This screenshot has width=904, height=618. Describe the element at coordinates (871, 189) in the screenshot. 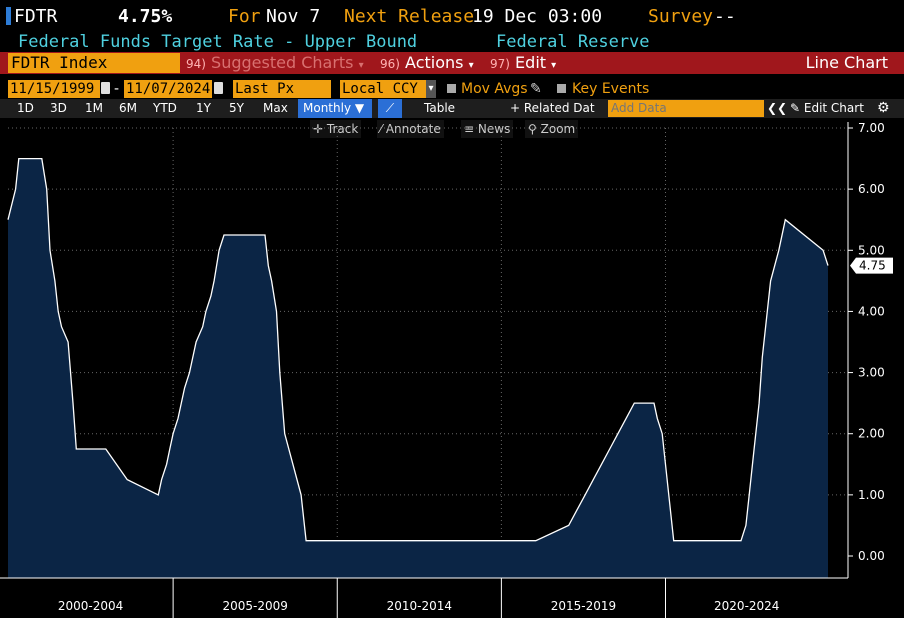

I see `y-tick-label: 6.00` at that location.